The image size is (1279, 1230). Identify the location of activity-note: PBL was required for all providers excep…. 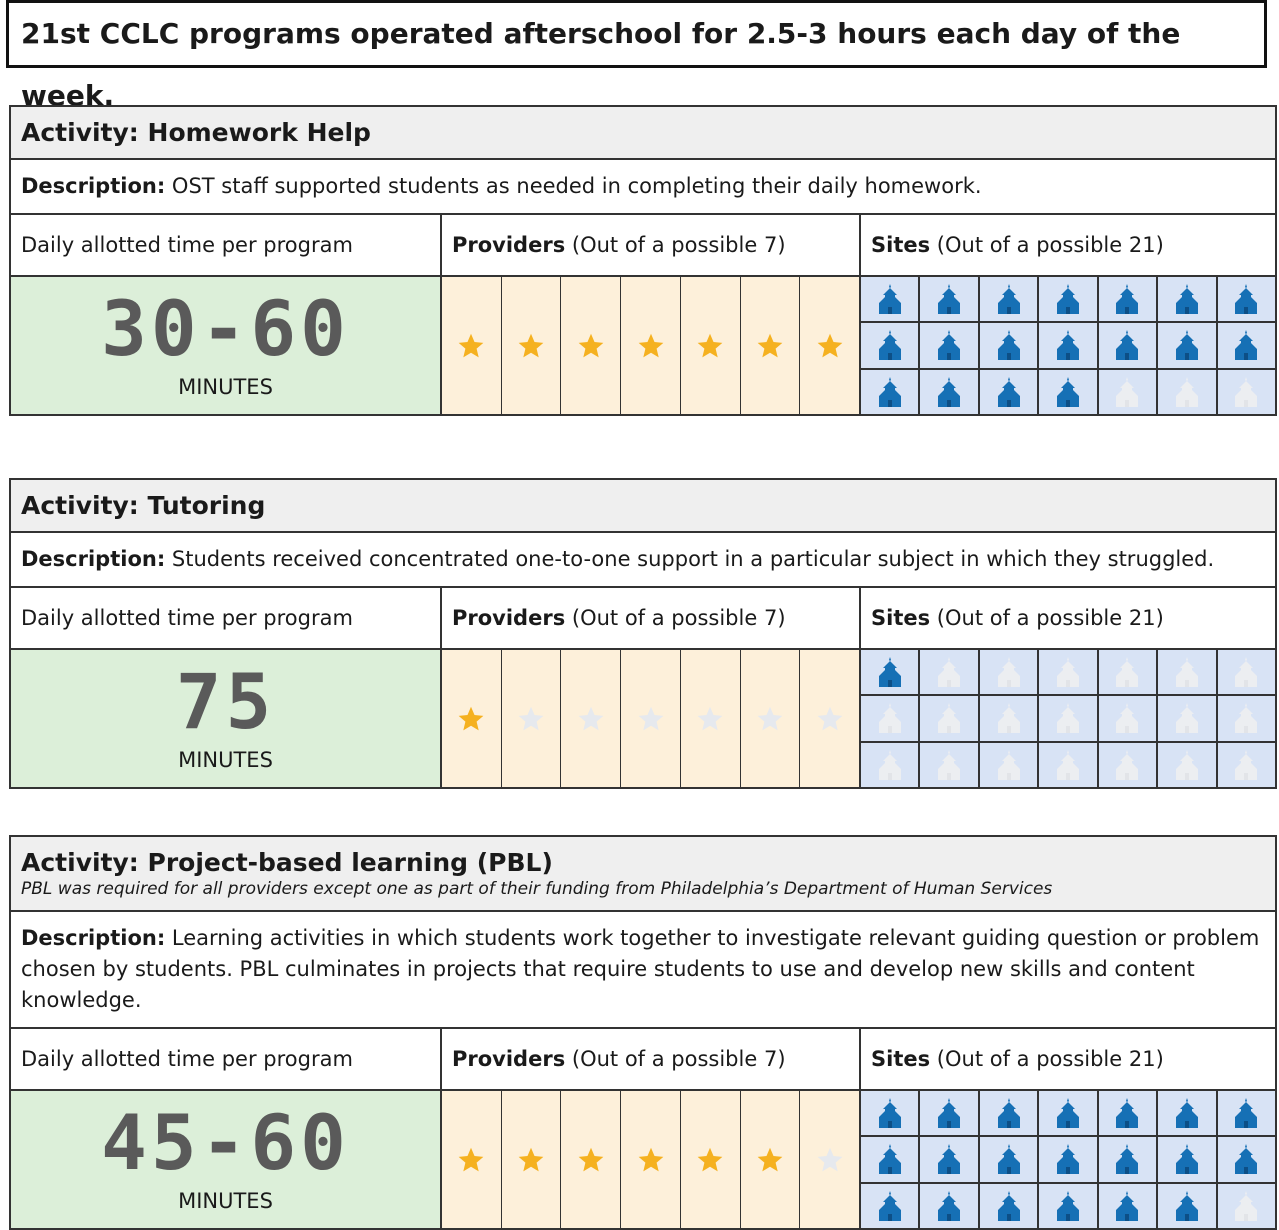
(537, 889).